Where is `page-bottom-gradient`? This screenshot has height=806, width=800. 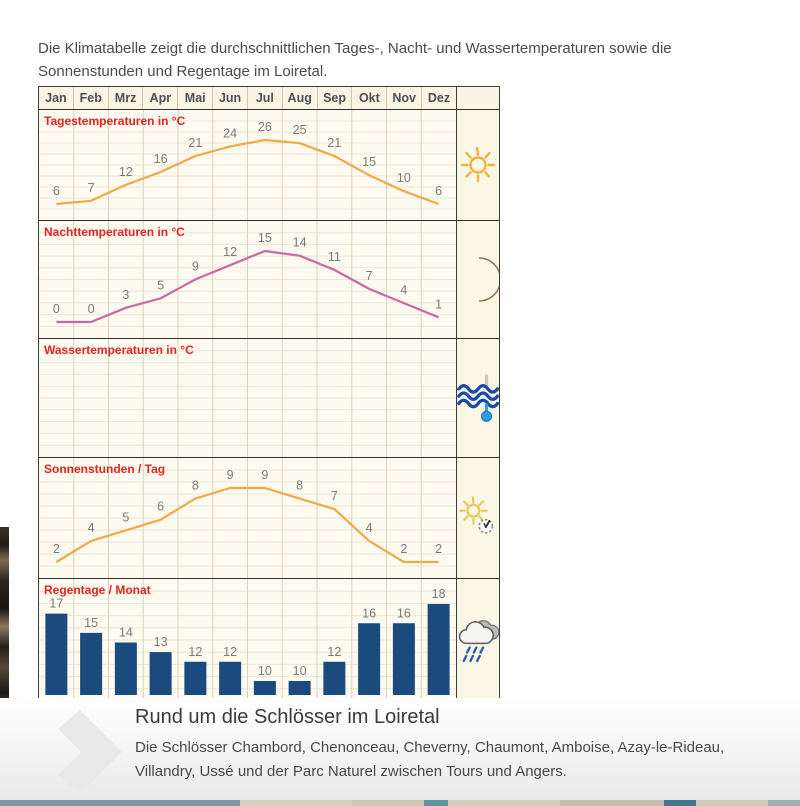
page-bottom-gradient is located at coordinates (400, 749).